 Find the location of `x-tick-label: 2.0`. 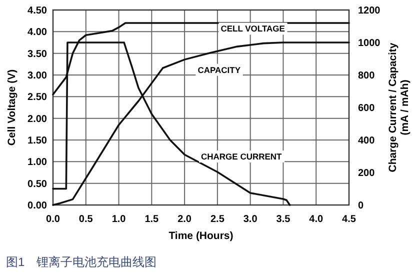

x-tick-label: 2.0 is located at coordinates (185, 219).